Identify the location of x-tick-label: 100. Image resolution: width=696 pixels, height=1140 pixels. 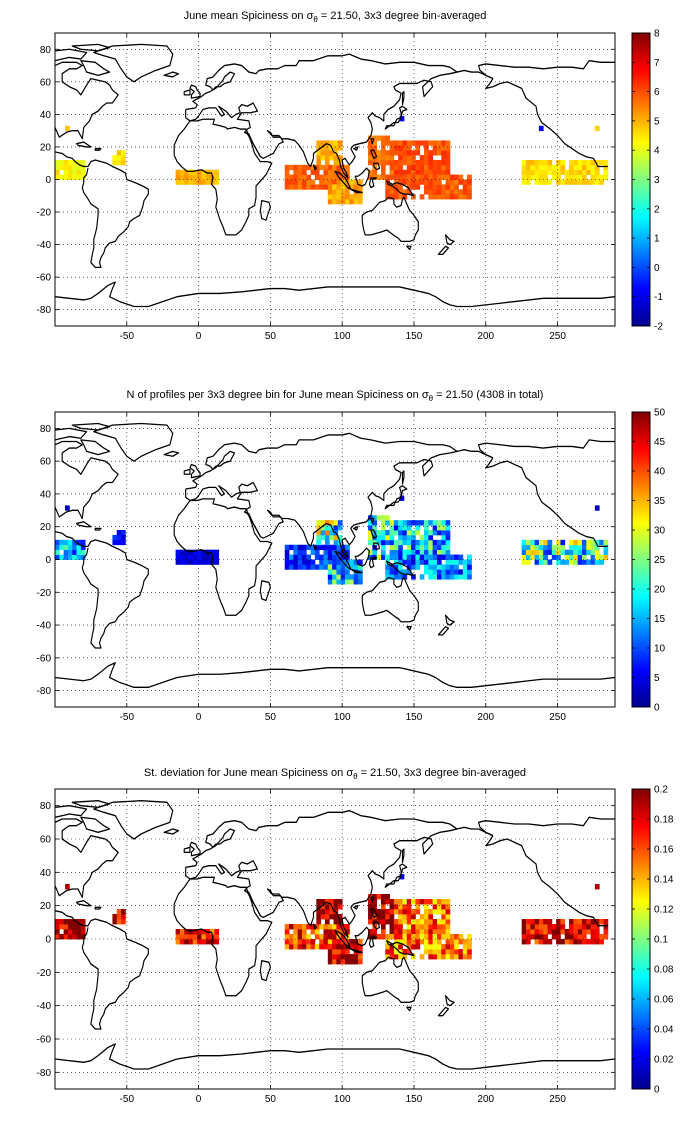
(342, 1099).